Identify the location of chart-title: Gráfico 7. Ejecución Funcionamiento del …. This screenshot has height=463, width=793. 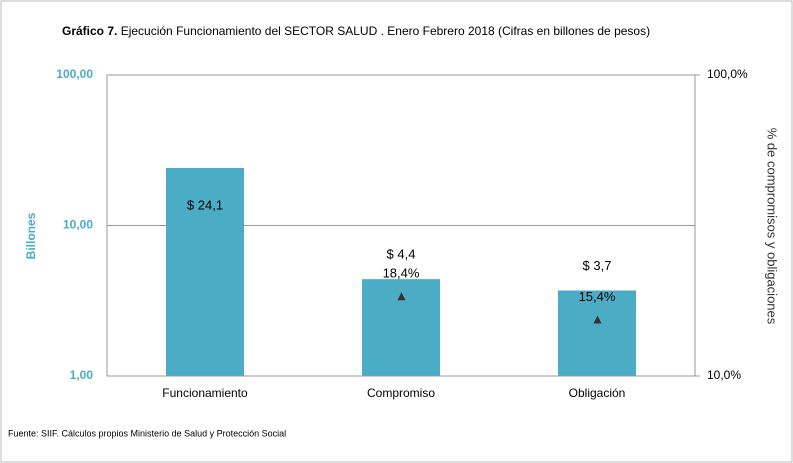
(356, 31).